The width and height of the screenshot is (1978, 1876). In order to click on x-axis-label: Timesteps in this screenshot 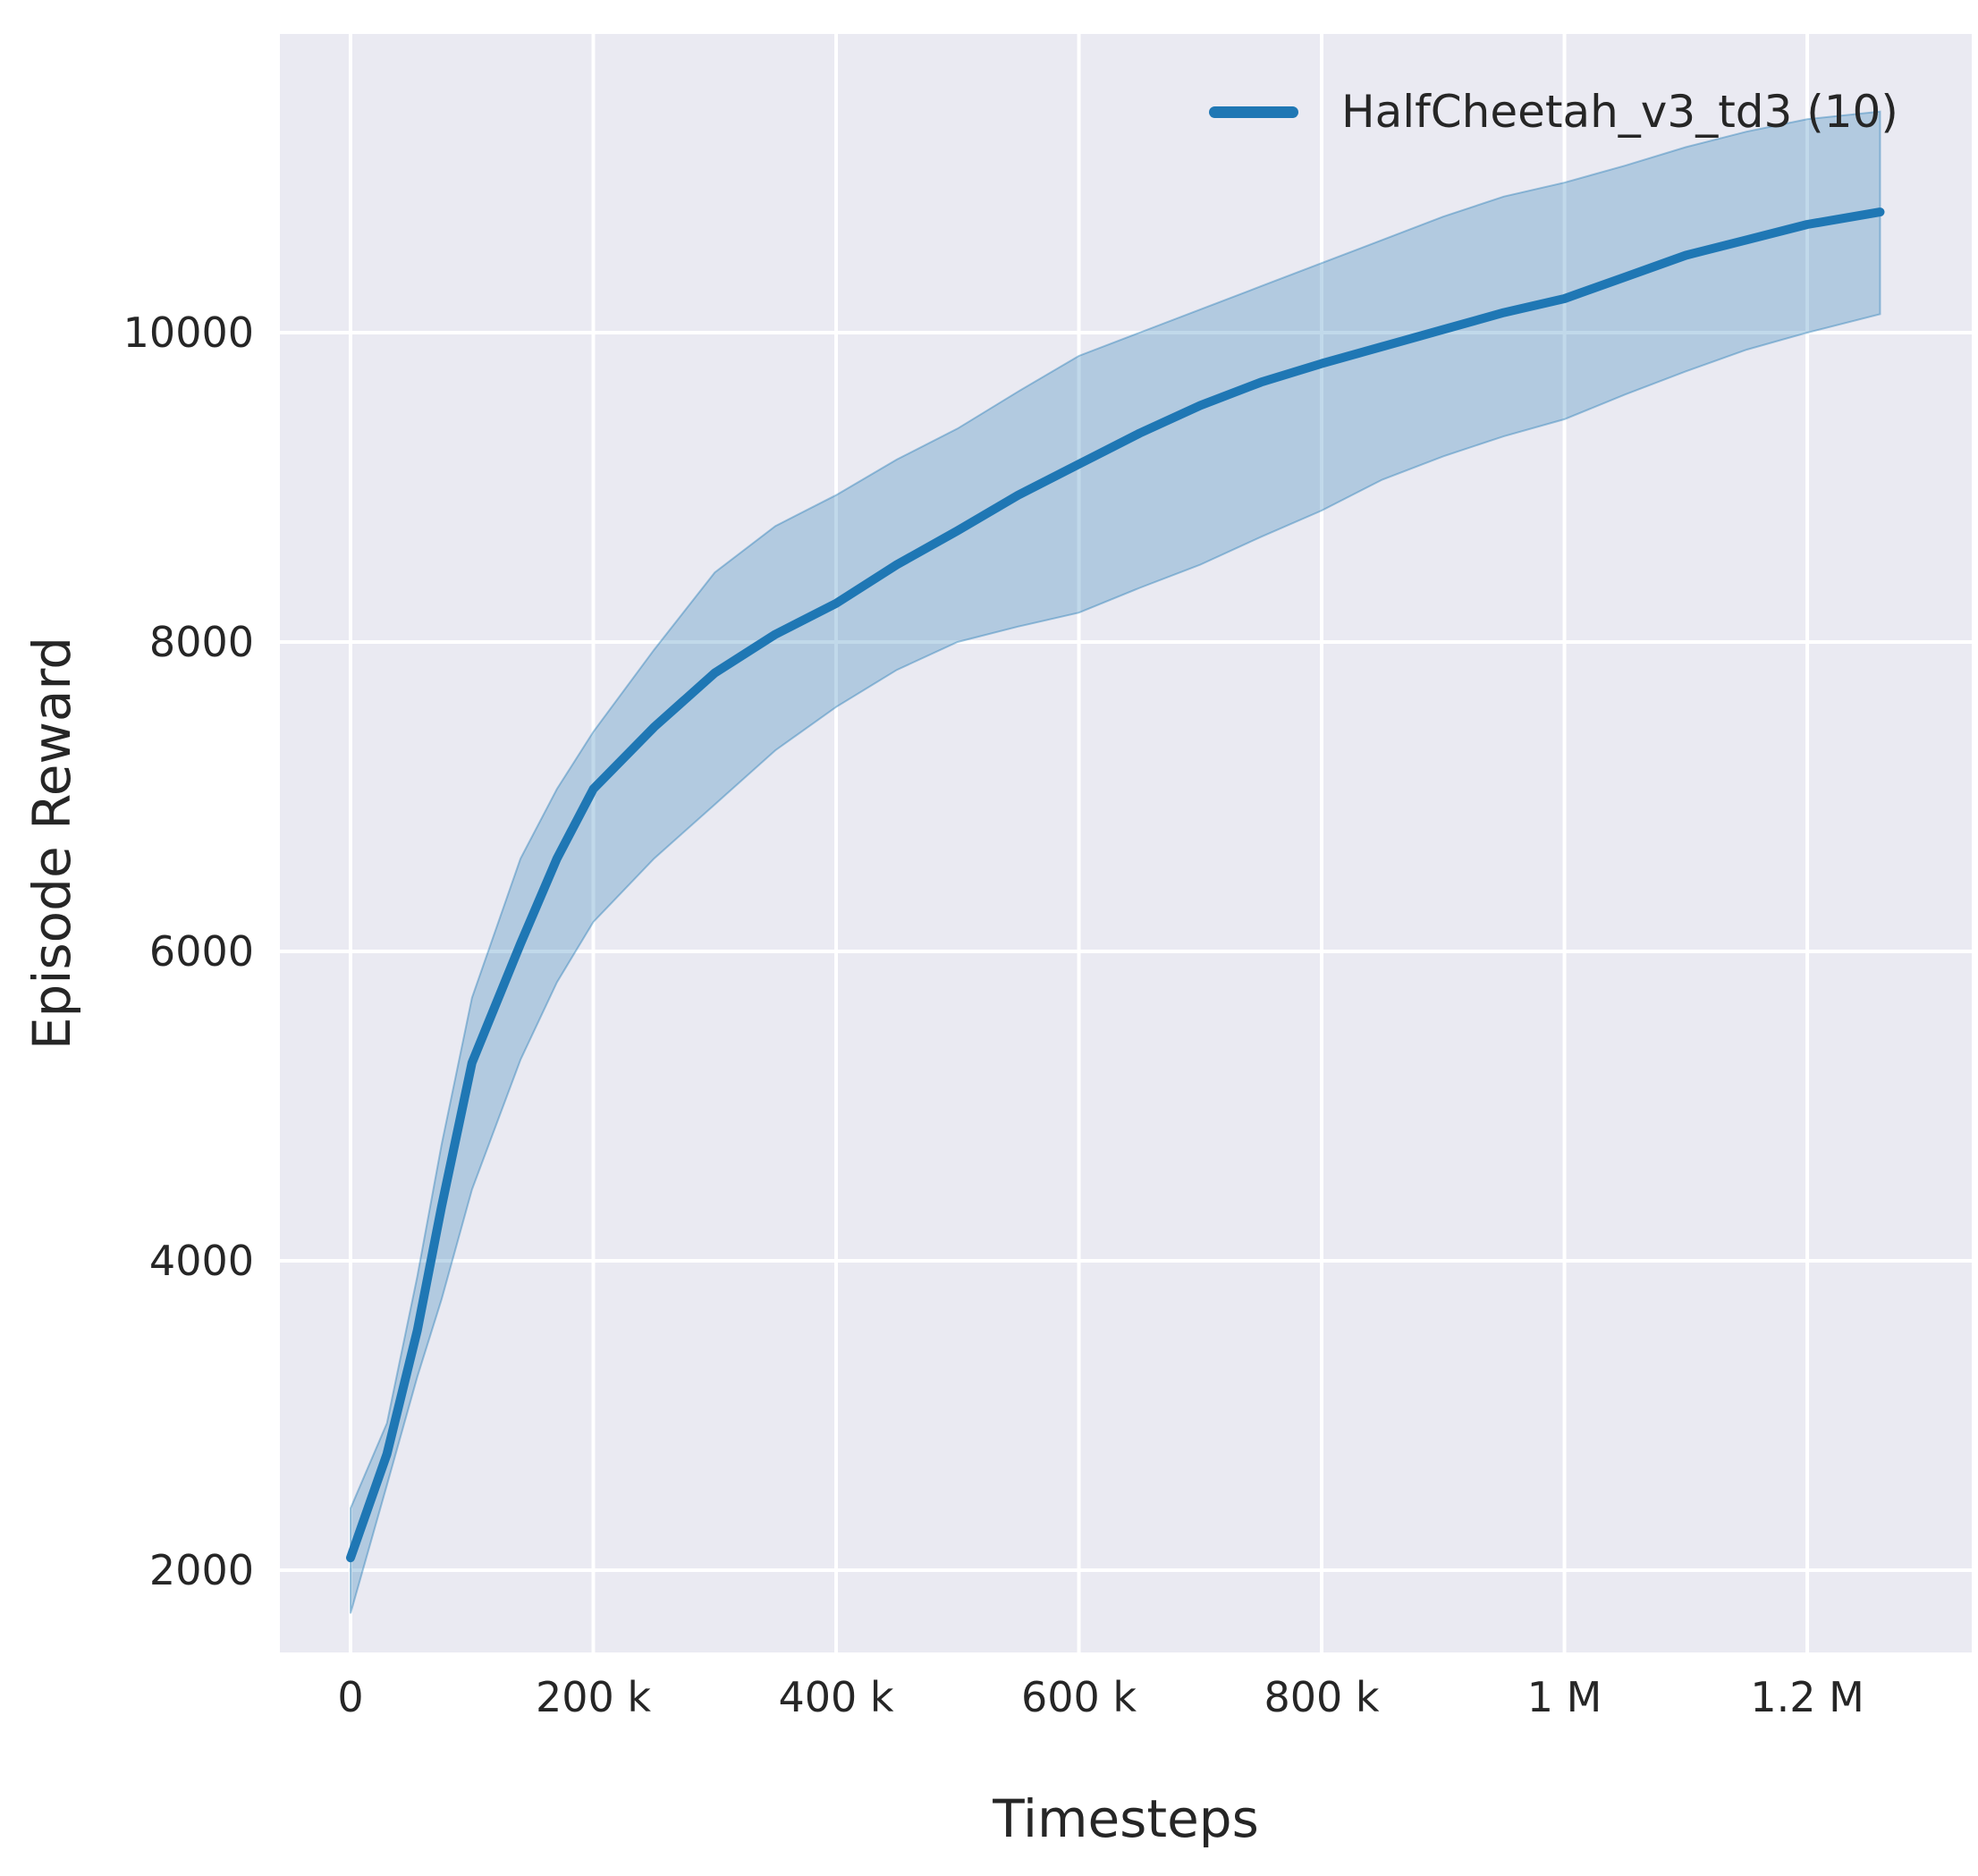, I will do `click(1126, 1819)`.